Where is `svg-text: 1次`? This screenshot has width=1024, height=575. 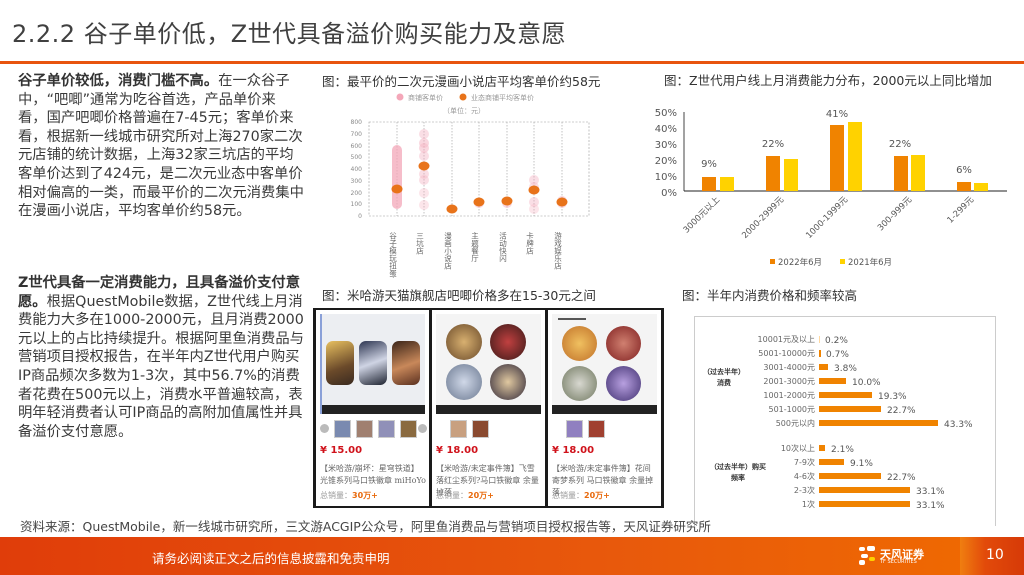
svg-text: 1次 is located at coordinates (808, 504).